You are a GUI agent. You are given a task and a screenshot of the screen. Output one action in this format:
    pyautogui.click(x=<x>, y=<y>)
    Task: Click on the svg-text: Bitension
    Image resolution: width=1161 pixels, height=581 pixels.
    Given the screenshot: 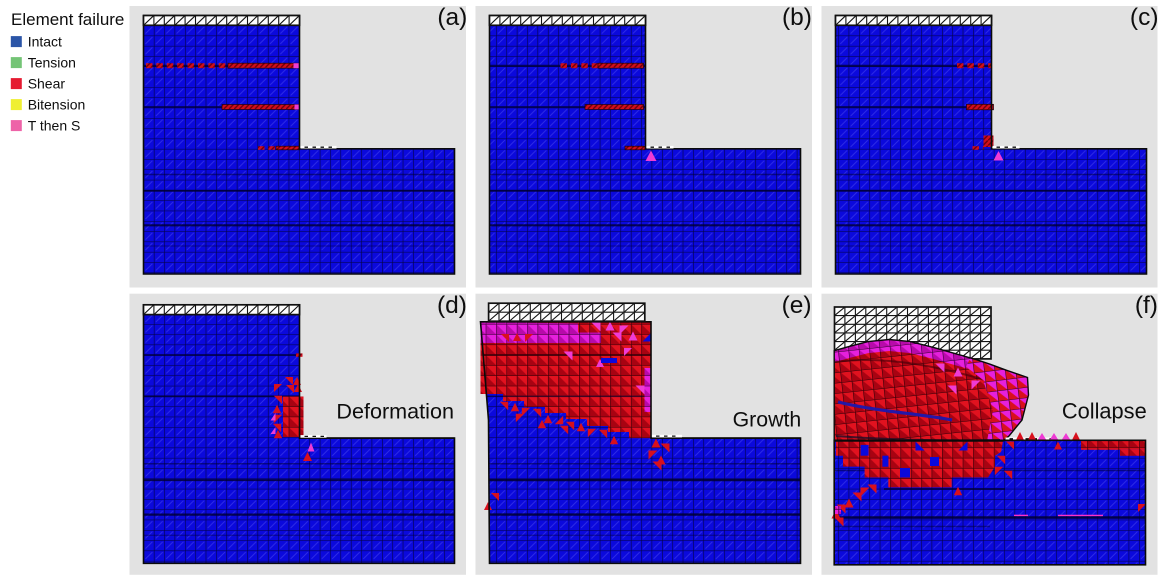 What is the action you would take?
    pyautogui.click(x=57, y=105)
    